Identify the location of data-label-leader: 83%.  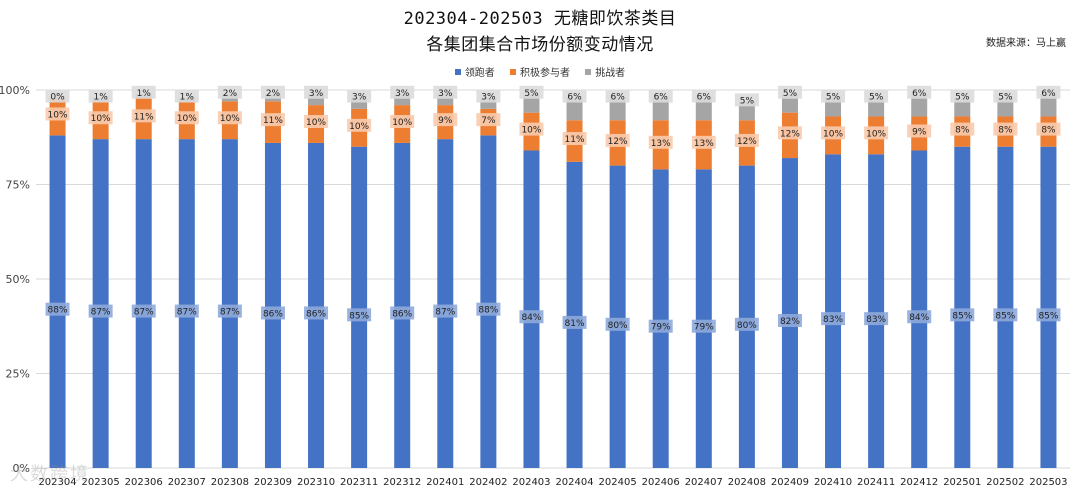
(833, 320).